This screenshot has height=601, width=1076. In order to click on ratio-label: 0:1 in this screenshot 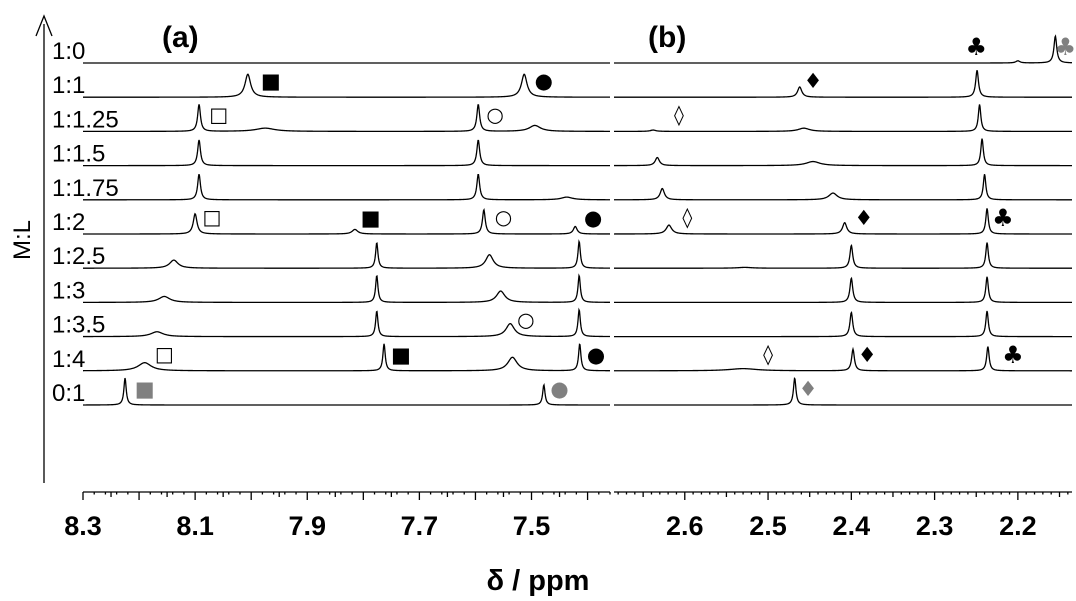, I will do `click(68, 393)`.